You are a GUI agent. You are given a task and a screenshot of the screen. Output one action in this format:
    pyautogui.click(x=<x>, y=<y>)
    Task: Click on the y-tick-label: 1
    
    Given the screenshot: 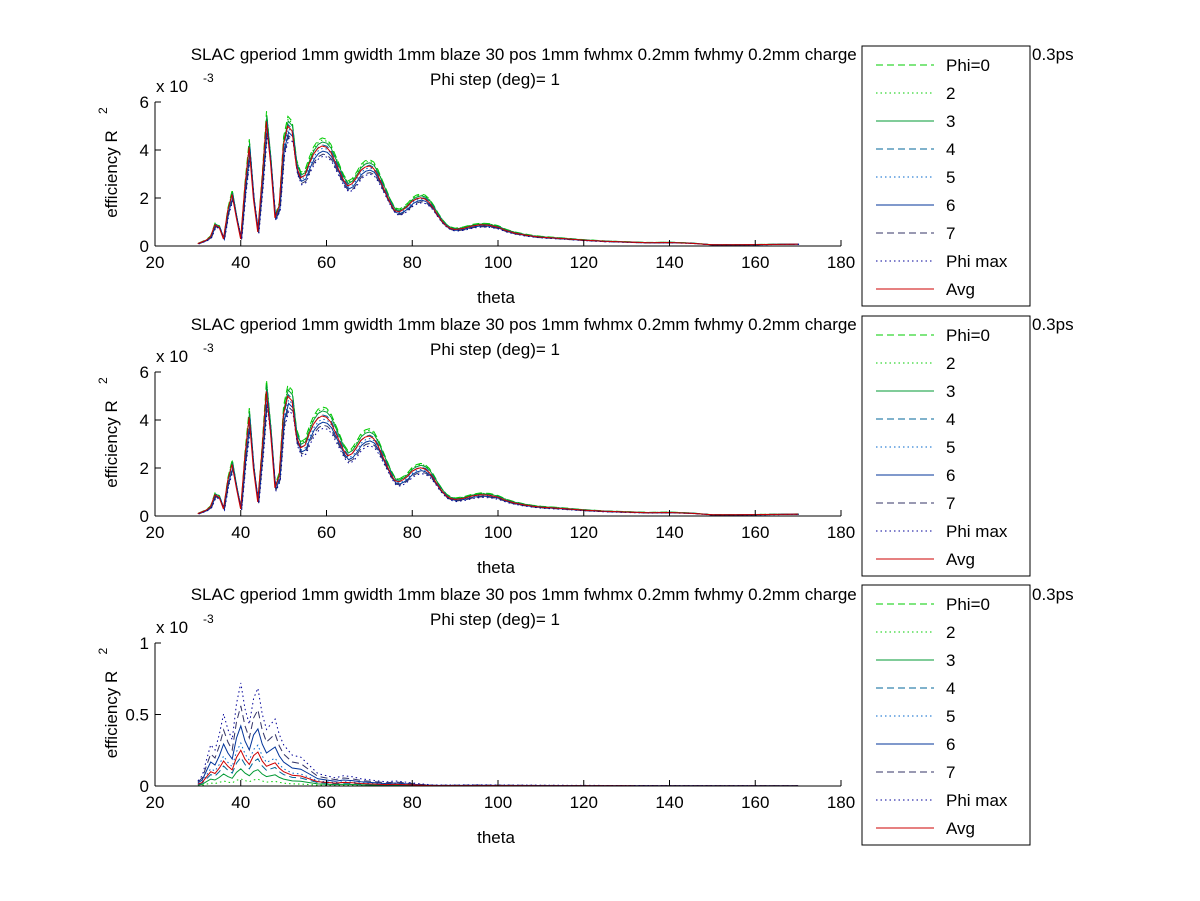 What is the action you would take?
    pyautogui.click(x=144, y=643)
    